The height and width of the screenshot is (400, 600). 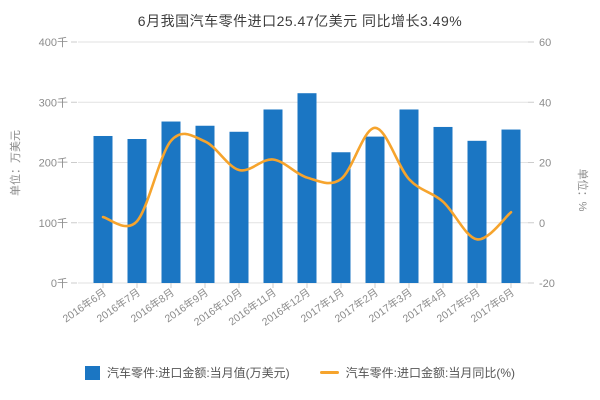 I want to click on chart-title: 6月我国汽车零件进口25.47亿美元 同比增长3.49%, so click(x=300, y=21).